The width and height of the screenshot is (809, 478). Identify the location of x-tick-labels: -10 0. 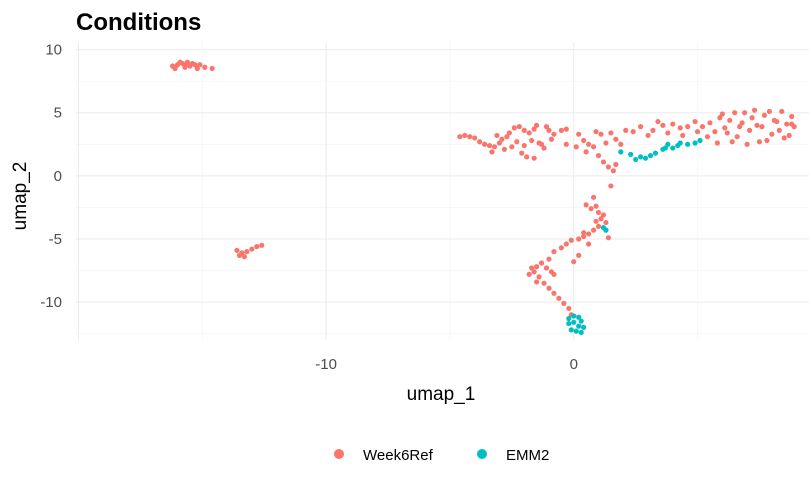
(446, 364).